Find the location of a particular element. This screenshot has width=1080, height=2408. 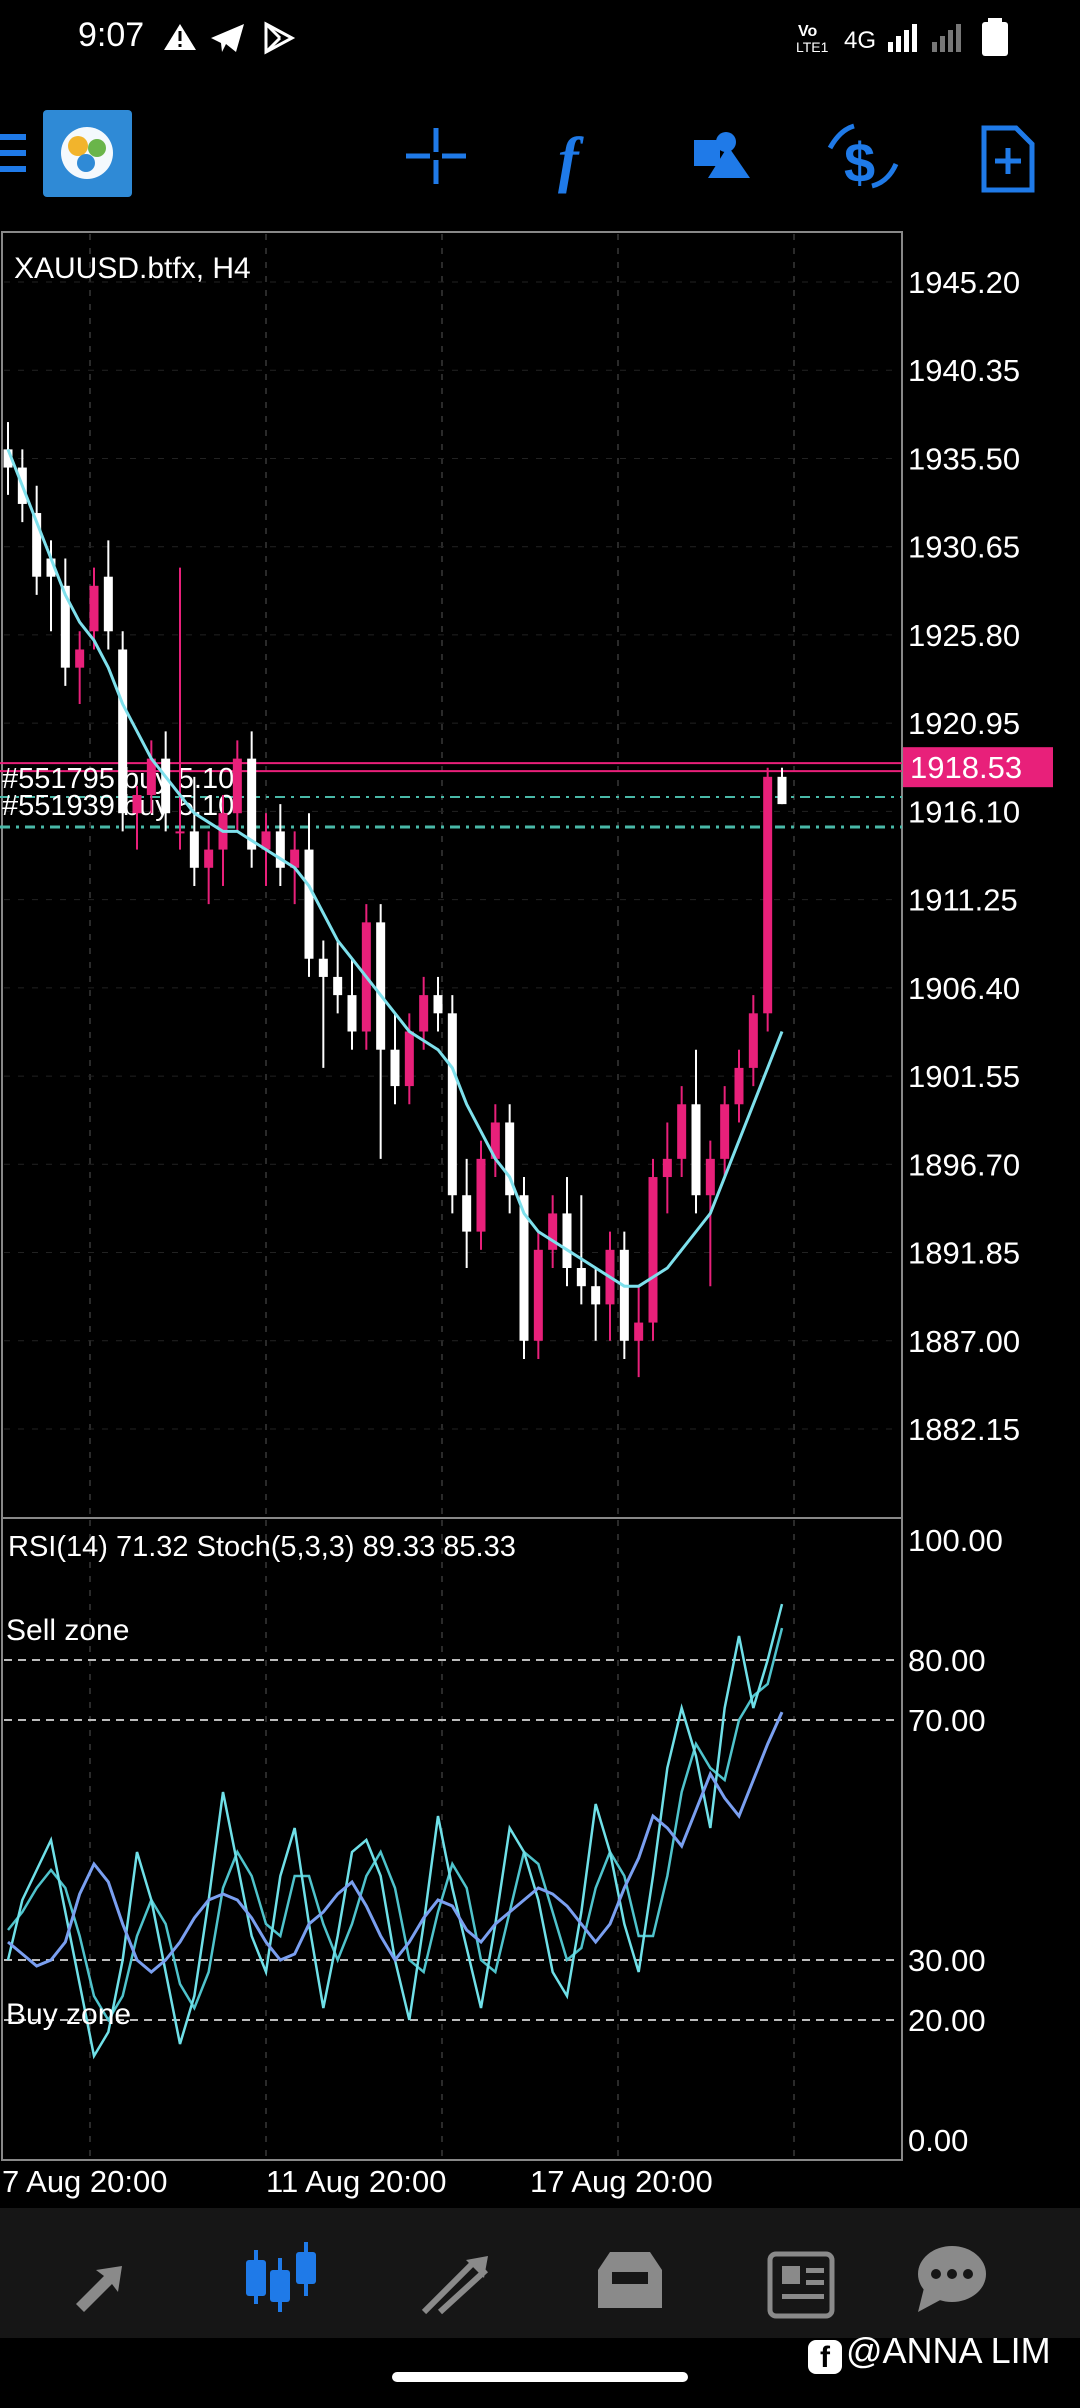

trade-nav-icon is located at coordinates (455, 2285).